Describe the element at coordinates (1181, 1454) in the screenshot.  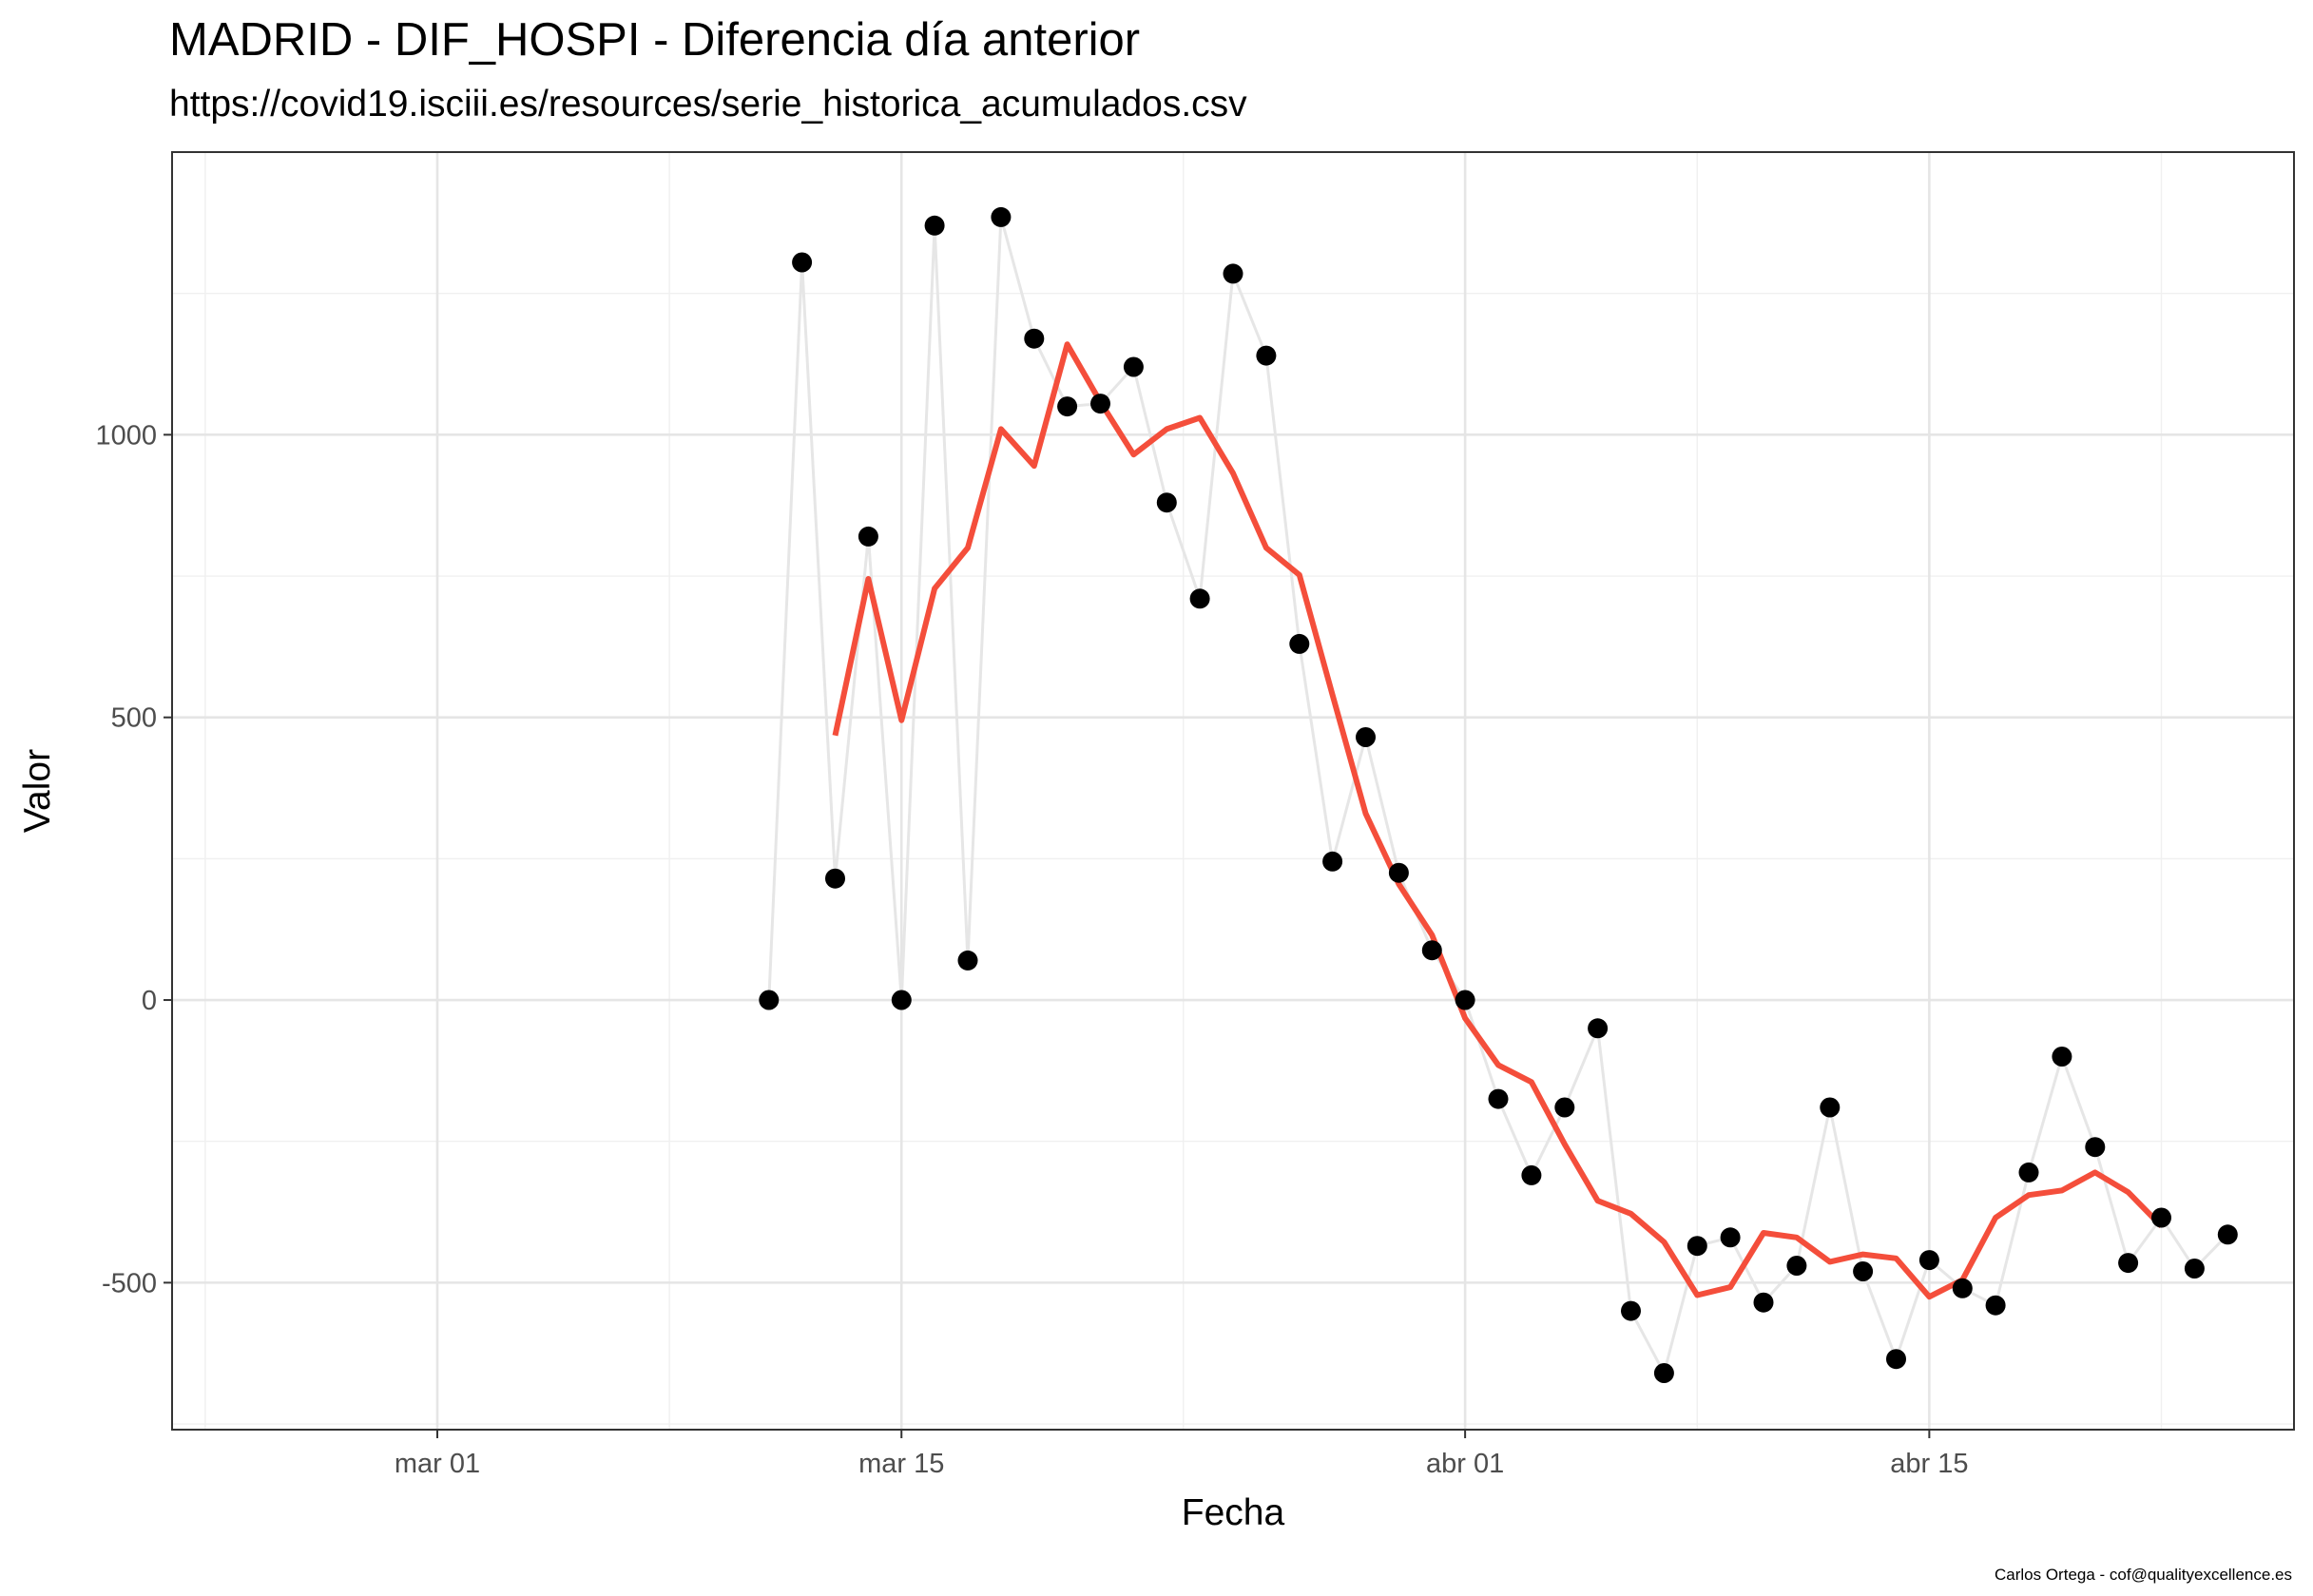
I see `x-axis-ticks: mar 01 mar 15 abr 01 abr 15` at that location.